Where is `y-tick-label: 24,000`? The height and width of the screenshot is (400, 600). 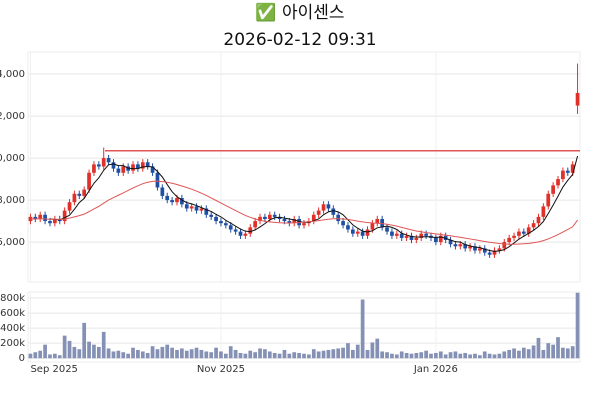 y-tick-label: 24,000 is located at coordinates (12, 74).